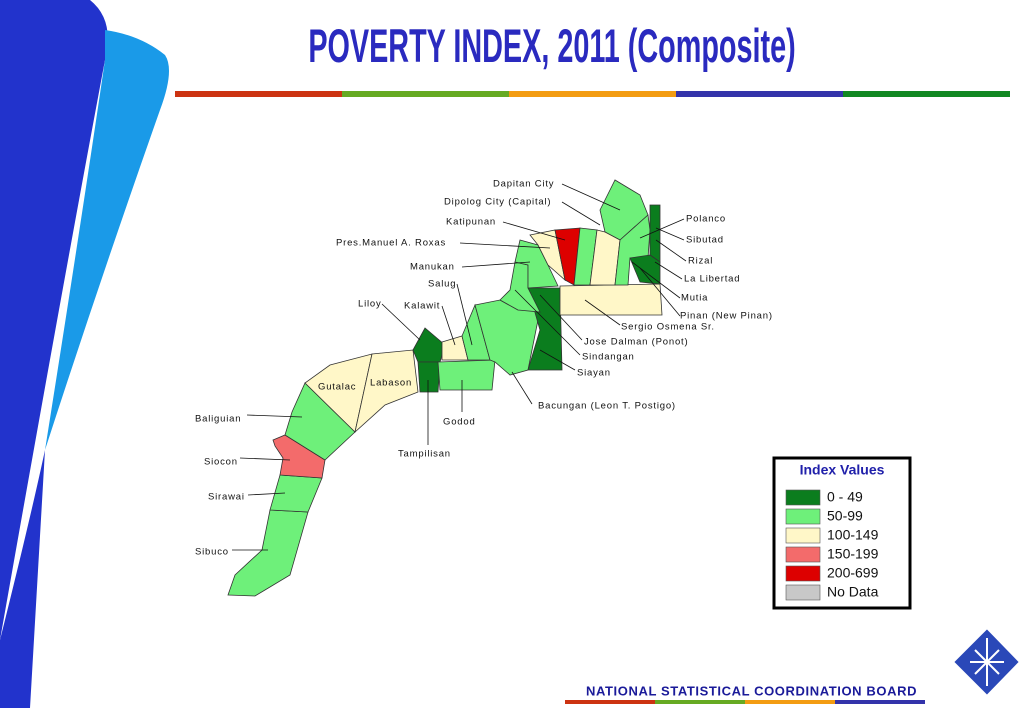  Describe the element at coordinates (471, 222) in the screenshot. I see `region-label: Katipunan` at that location.